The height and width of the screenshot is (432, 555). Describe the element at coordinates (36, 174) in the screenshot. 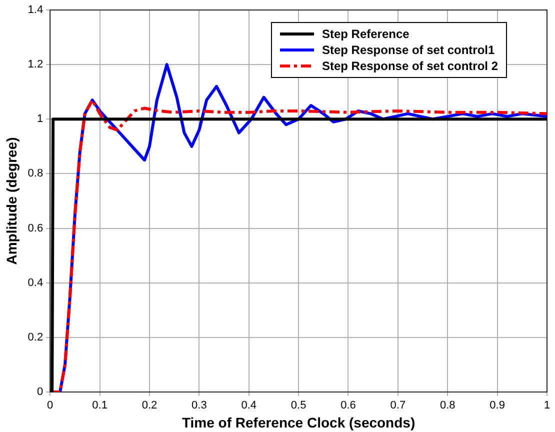

I see `y-tick-label: 0.8` at that location.